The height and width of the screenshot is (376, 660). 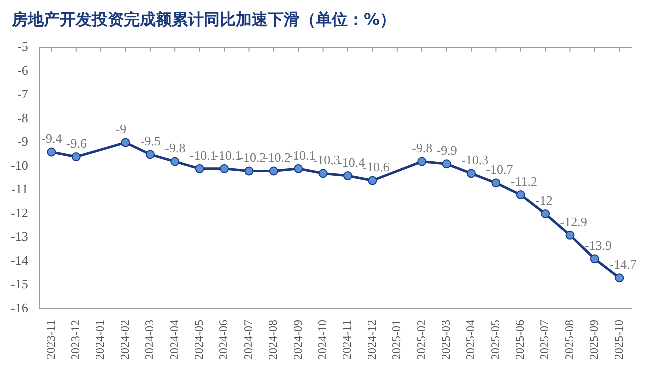 What do you see at coordinates (524, 181) in the screenshot?
I see `data-label: -11.2` at bounding box center [524, 181].